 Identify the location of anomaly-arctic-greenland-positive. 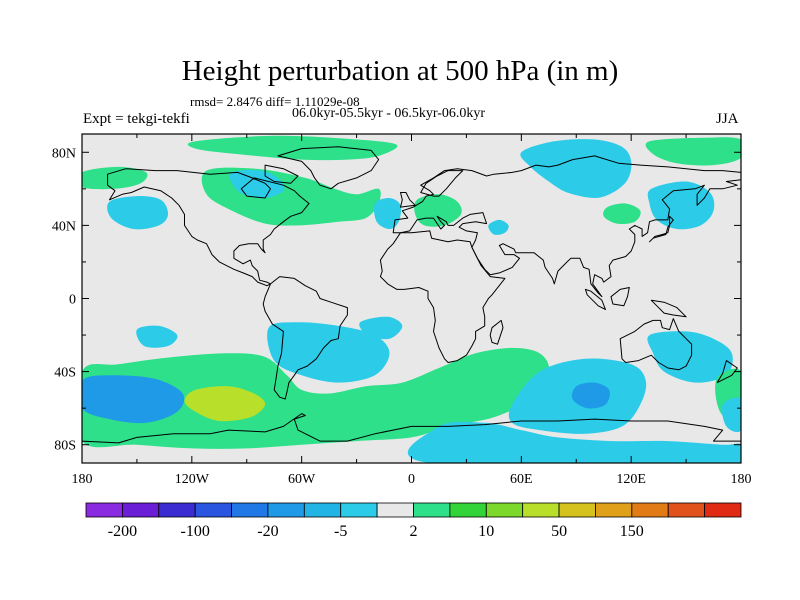
(292, 148).